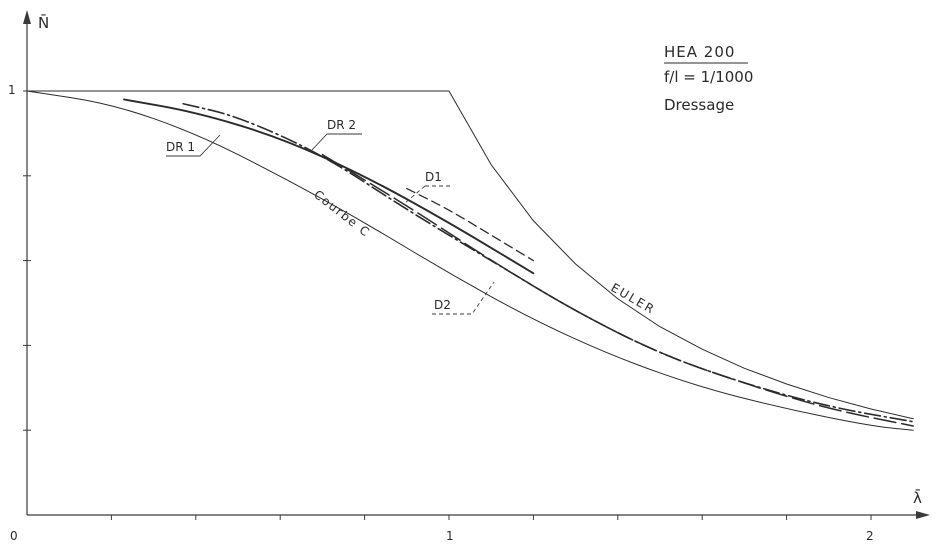 The width and height of the screenshot is (937, 545). What do you see at coordinates (342, 213) in the screenshot?
I see `series-label-courbe-c: Courbe C` at bounding box center [342, 213].